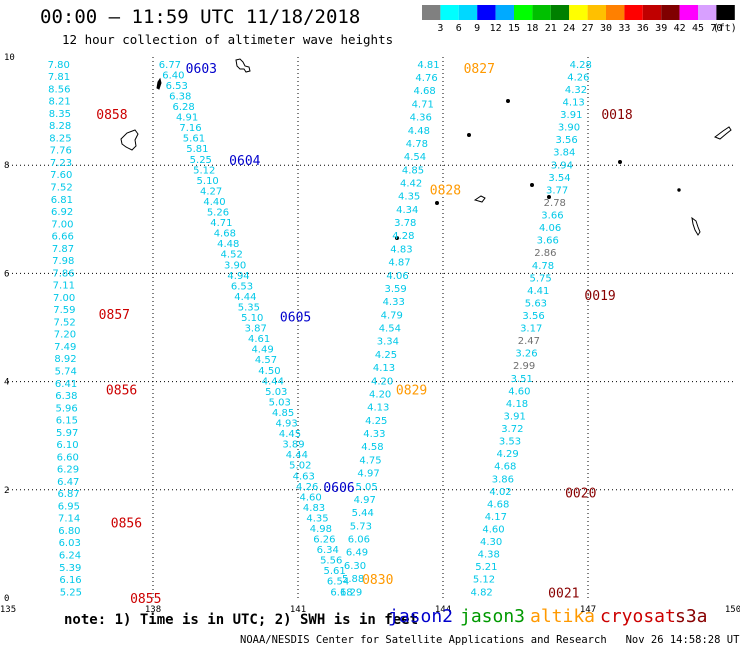 Image resolution: width=740 pixels, height=650 pixels. I want to click on wave-height-value: 4.41, so click(538, 291).